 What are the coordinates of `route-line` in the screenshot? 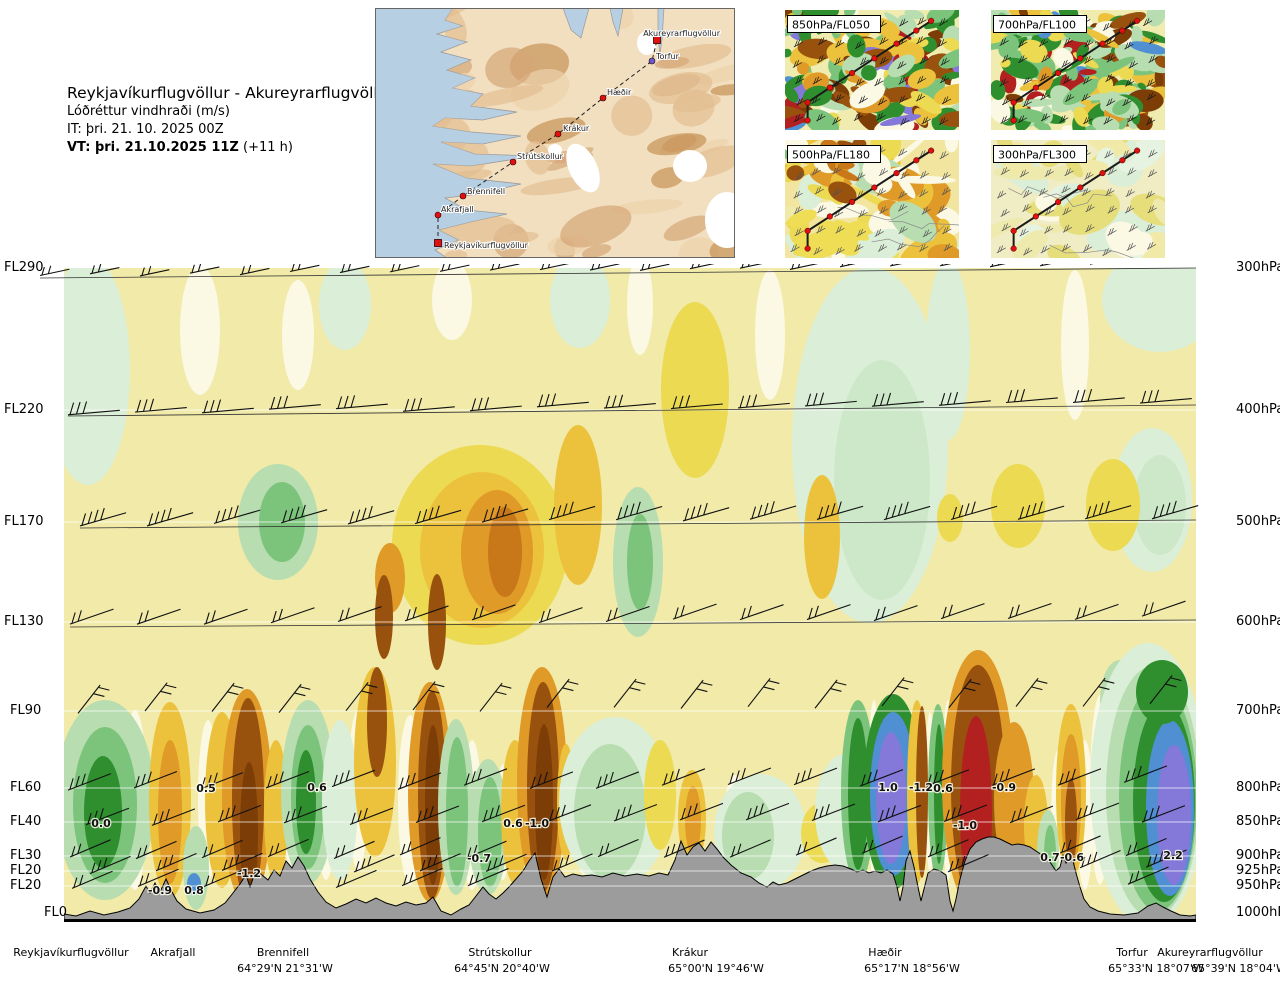 It's located at (547, 141).